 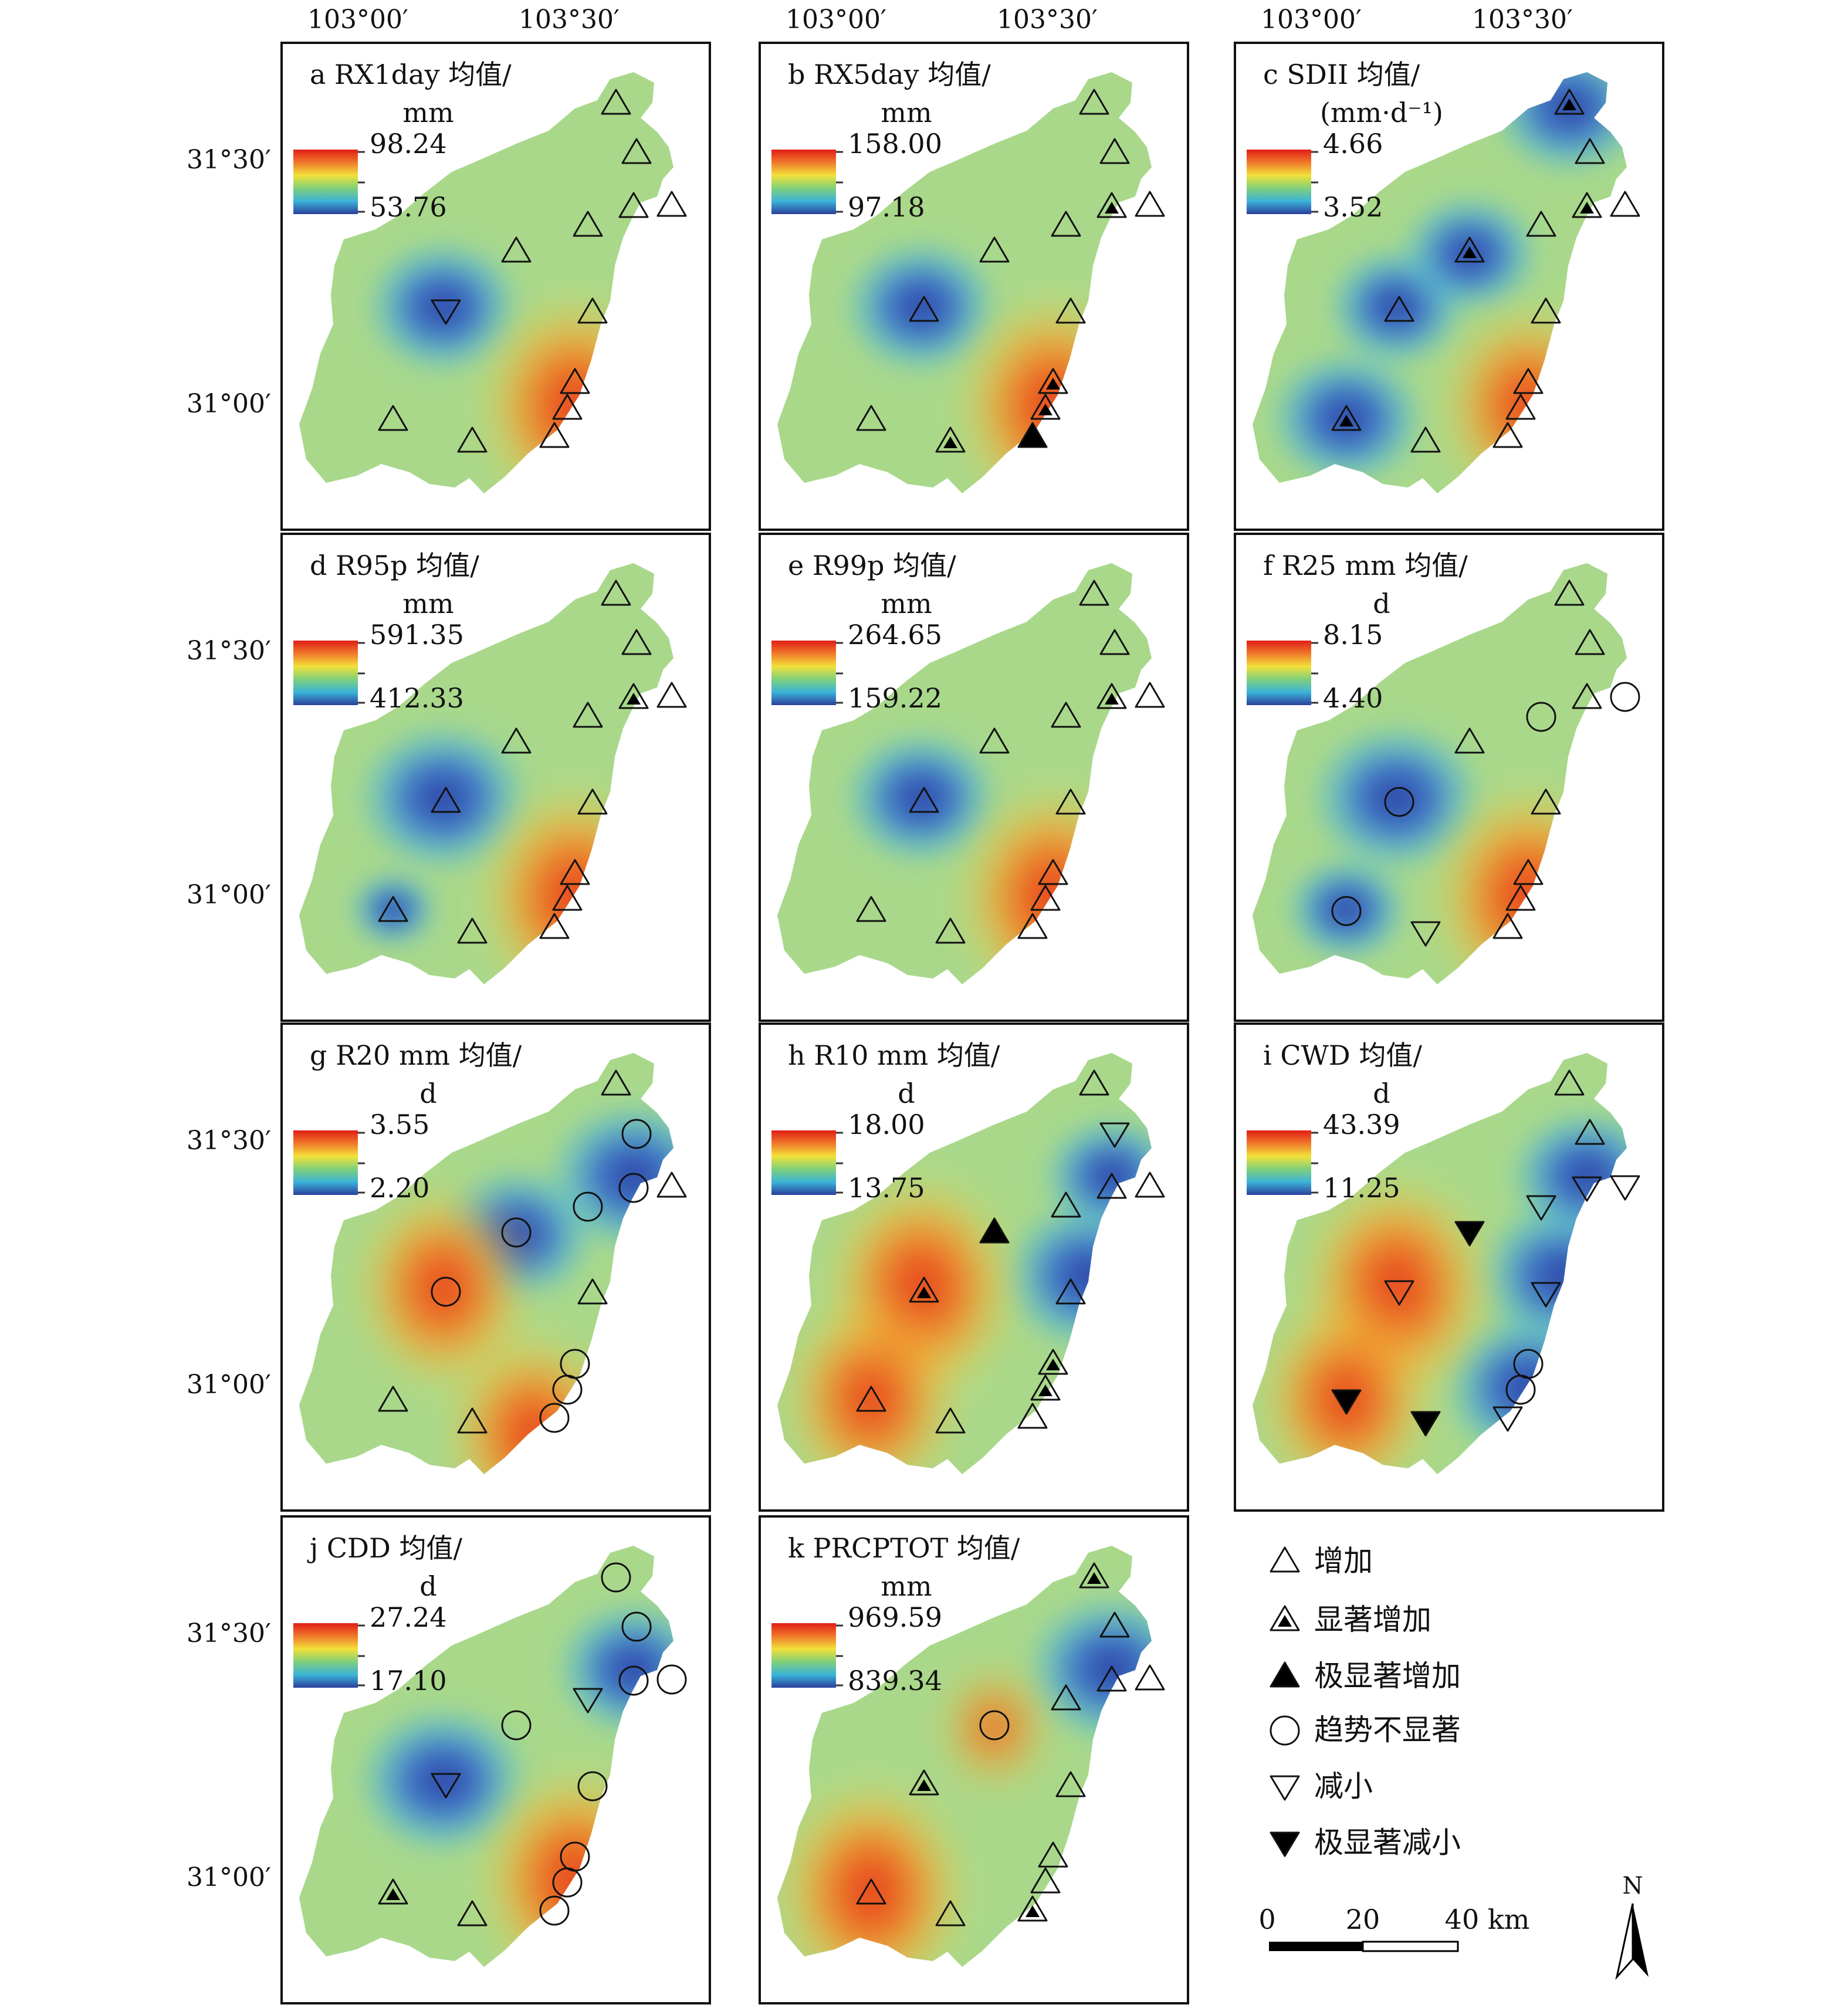 I want to click on color-legend: 3.55 2.20, so click(x=361, y=1156).